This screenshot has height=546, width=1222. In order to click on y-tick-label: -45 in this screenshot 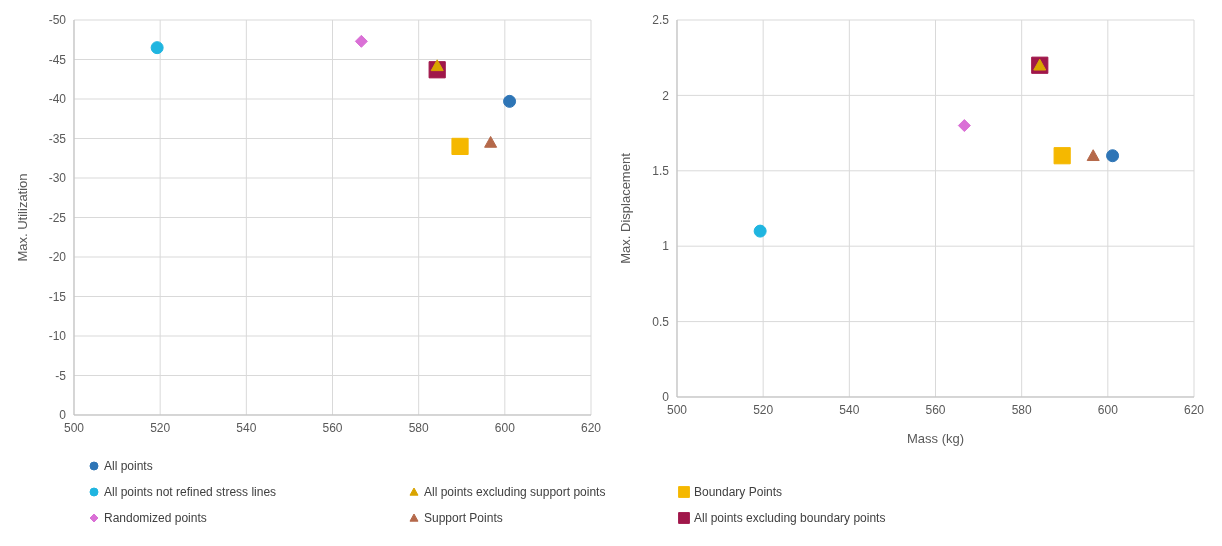, I will do `click(57, 59)`.